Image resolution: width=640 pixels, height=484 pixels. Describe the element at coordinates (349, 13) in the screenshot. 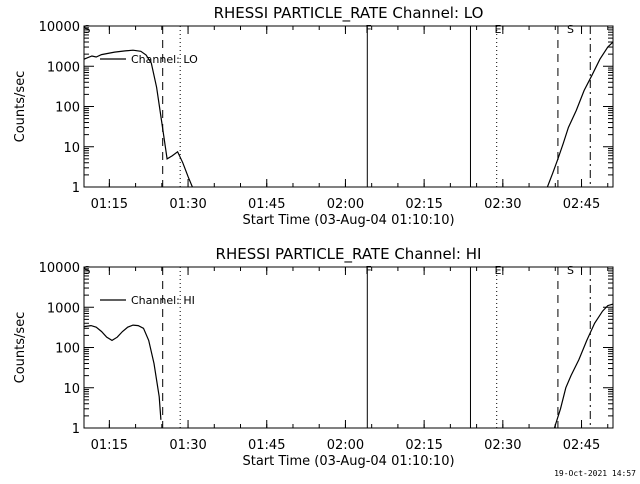

I see `chart-title: RHESSI PARTICLE_RATE Channel: LO` at that location.